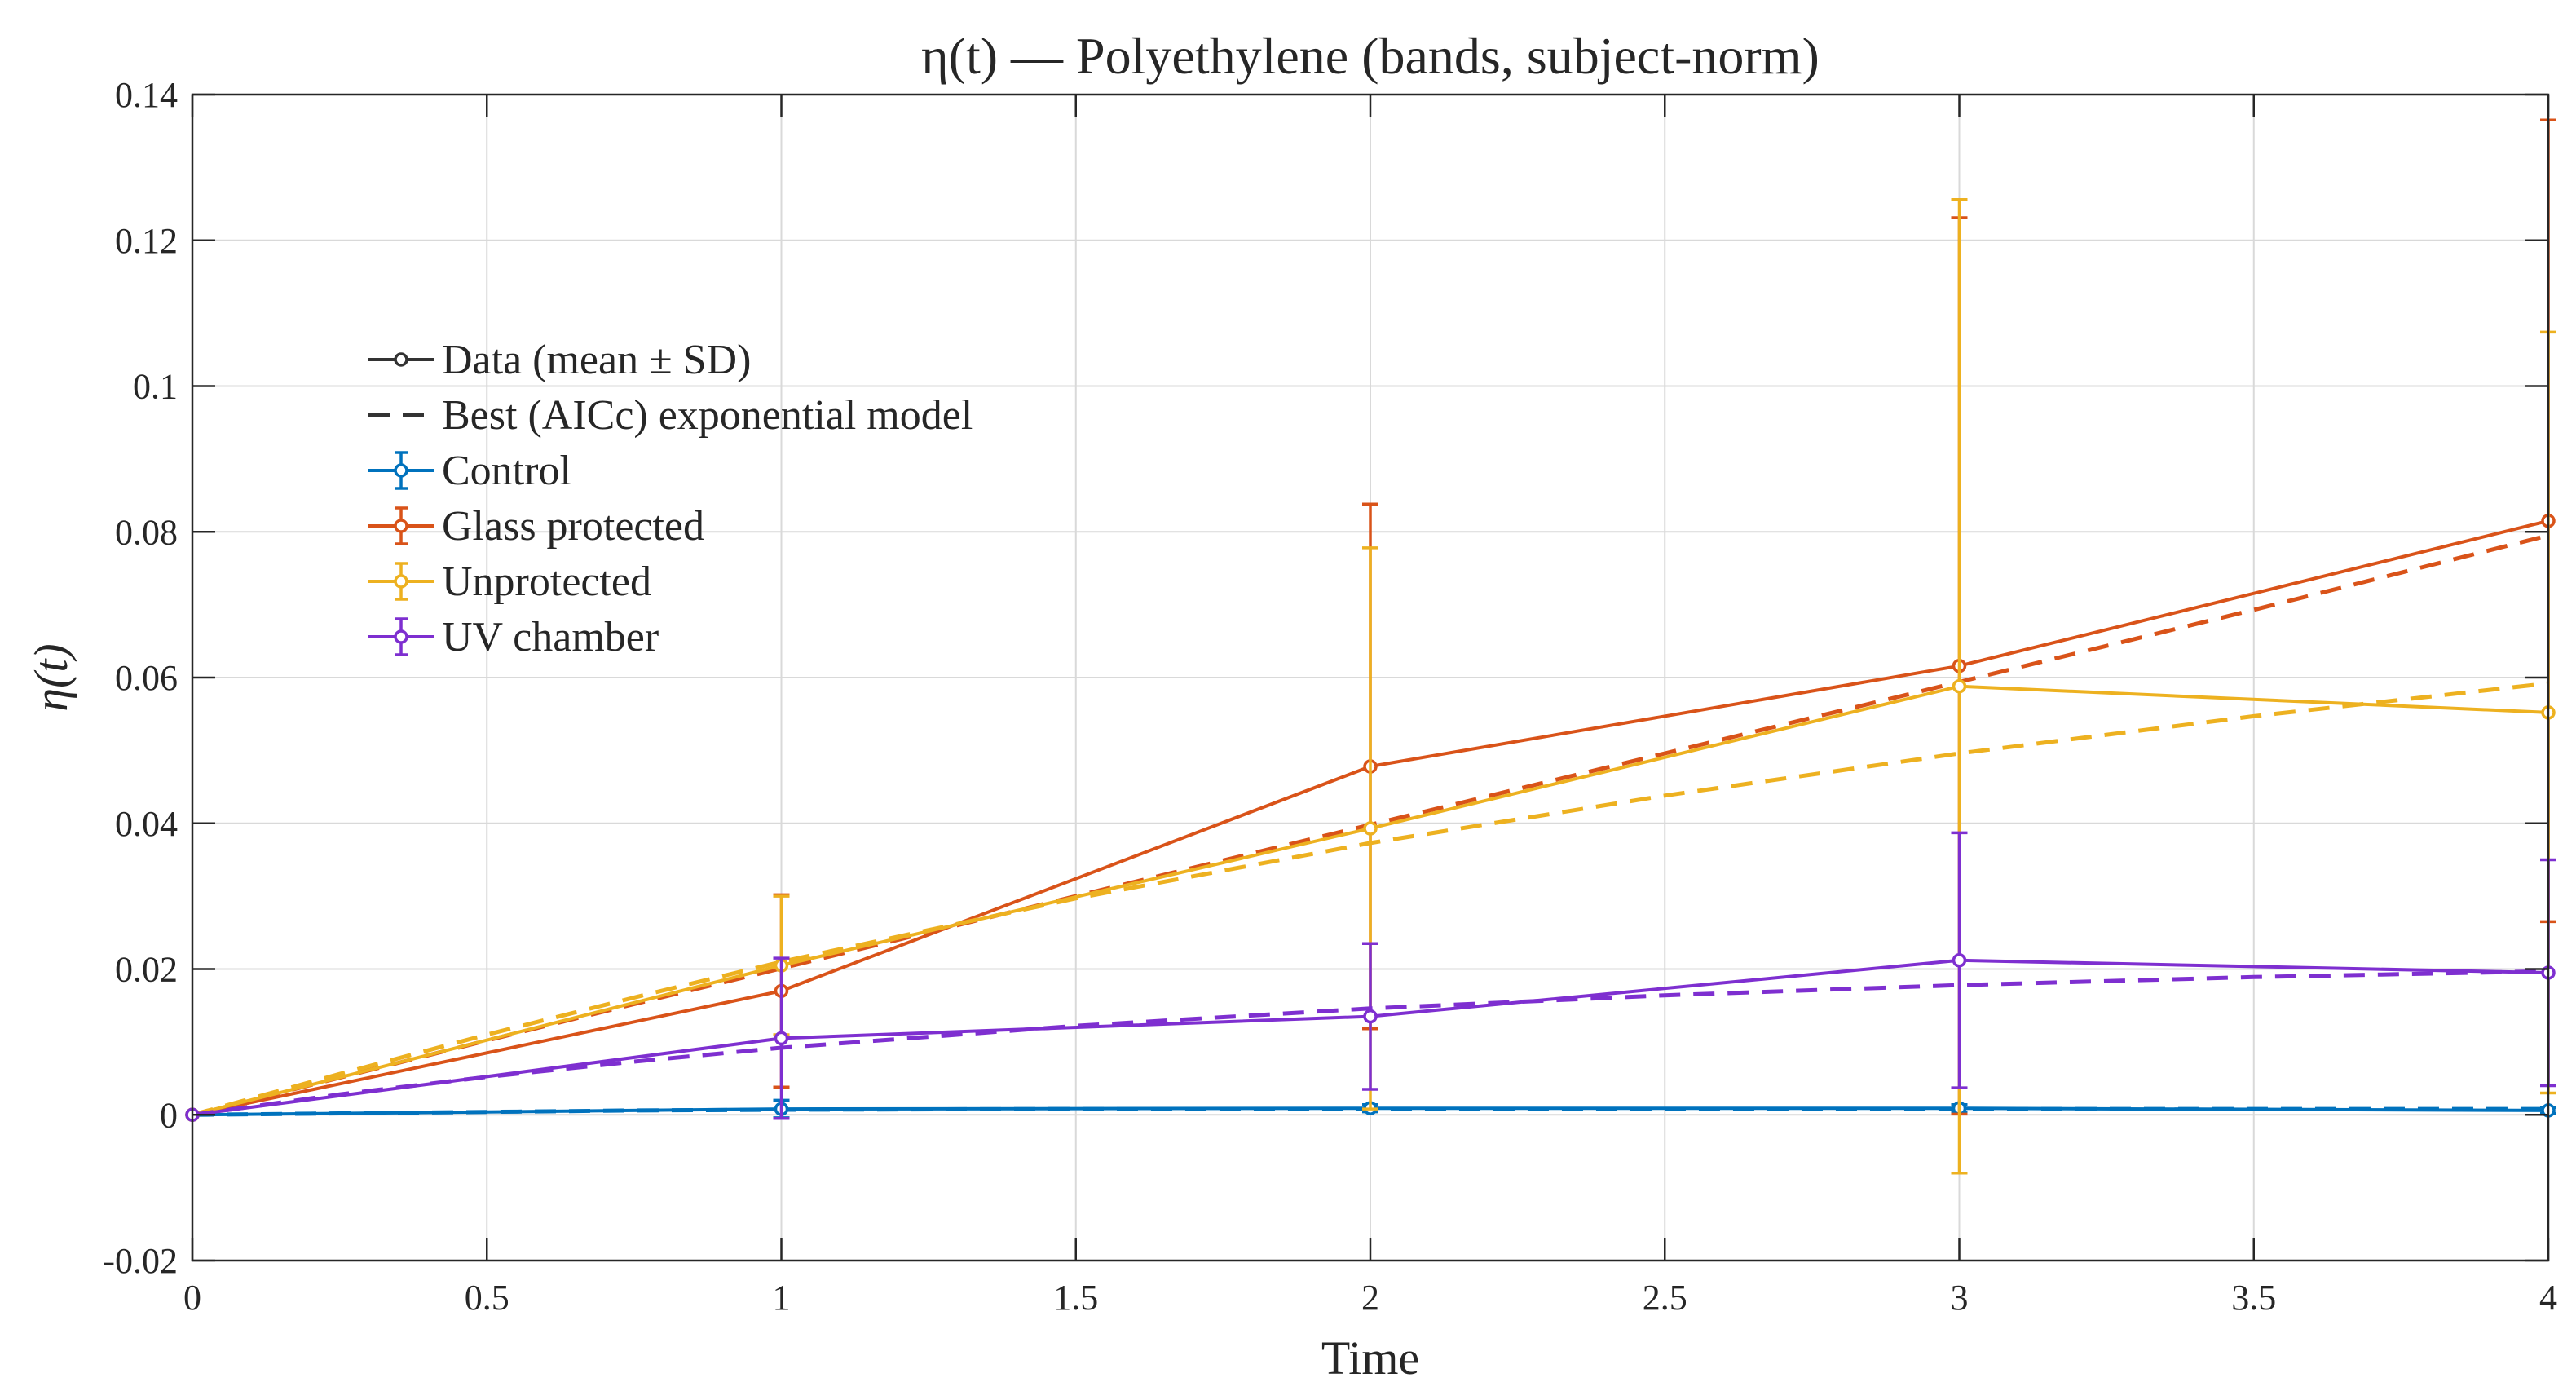  What do you see at coordinates (140, 1261) in the screenshot?
I see `y-tick-label: -0.02` at bounding box center [140, 1261].